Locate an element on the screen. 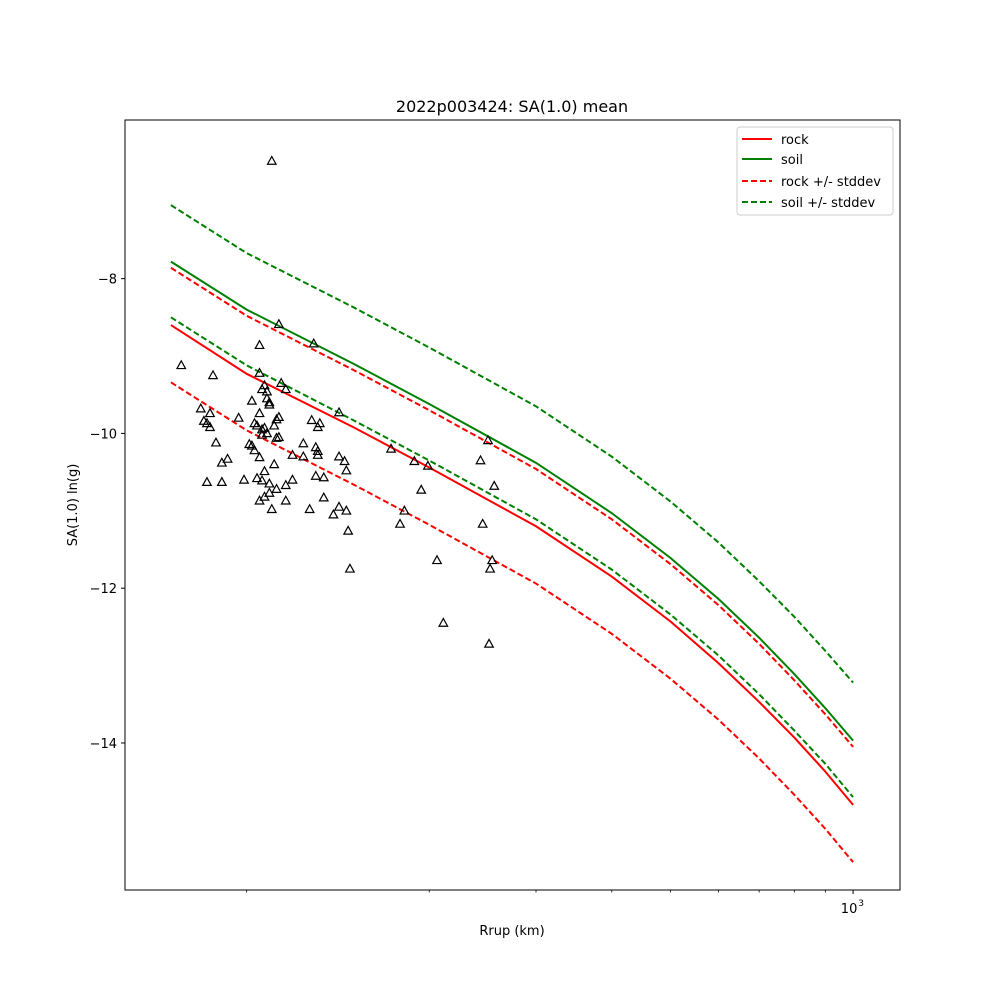  legend-label-rock: rock is located at coordinates (795, 140).